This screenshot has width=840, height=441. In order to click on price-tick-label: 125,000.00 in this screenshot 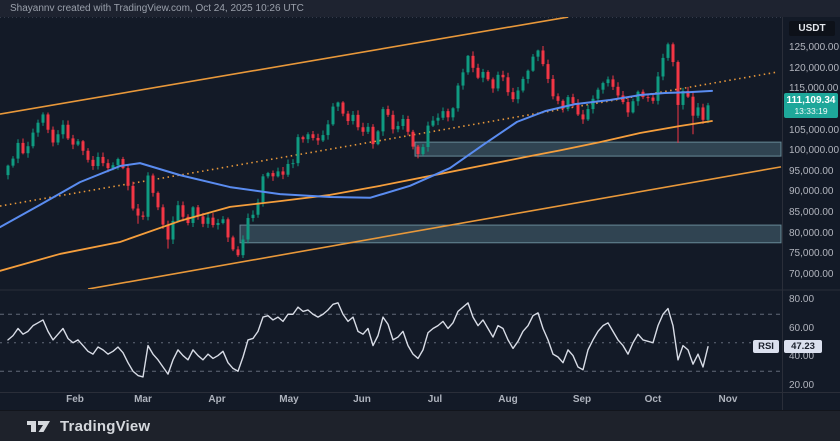, I will do `click(814, 47)`.